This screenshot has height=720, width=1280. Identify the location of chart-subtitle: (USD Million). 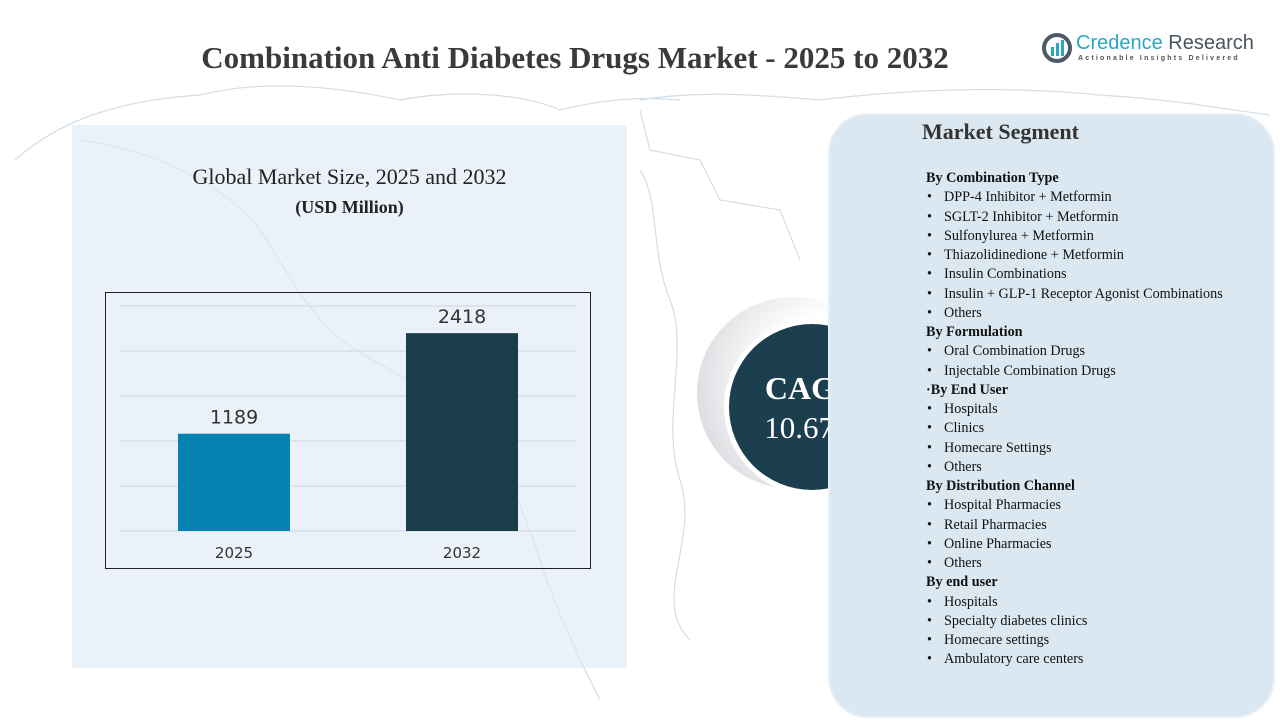
(349, 207).